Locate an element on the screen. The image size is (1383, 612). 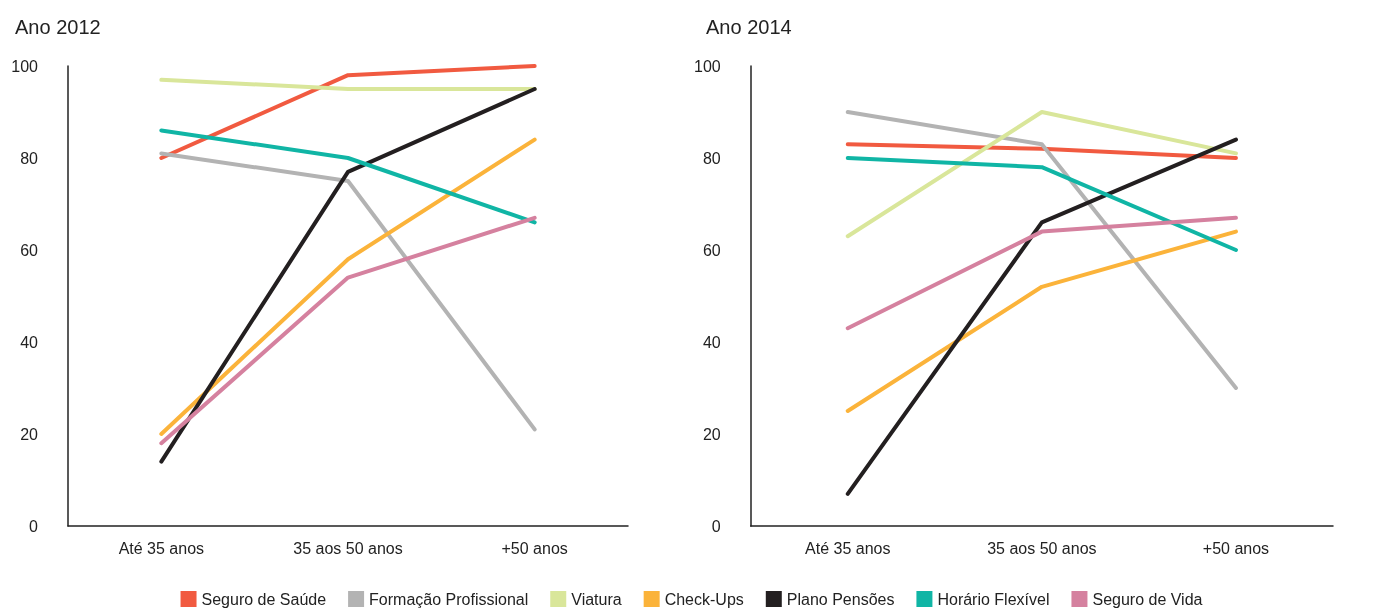
legend-label: Seguro de Saúde is located at coordinates (264, 599).